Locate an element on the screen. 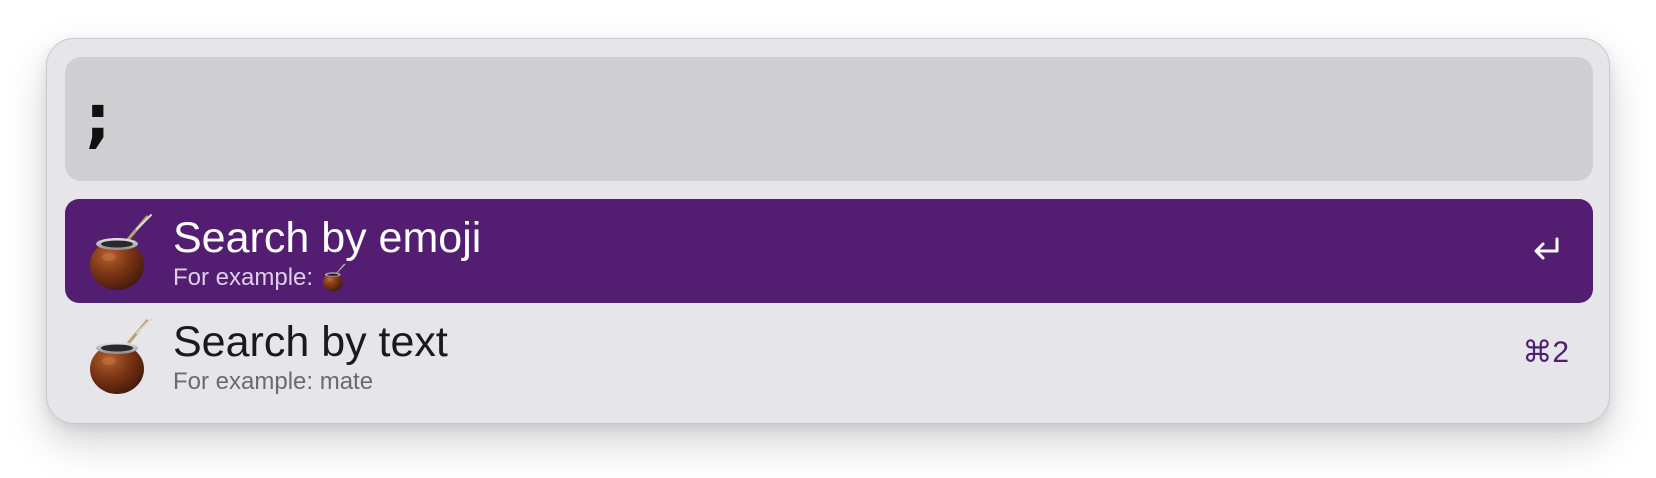 This screenshot has height=478, width=1656. return-key-icon is located at coordinates (1546, 248).